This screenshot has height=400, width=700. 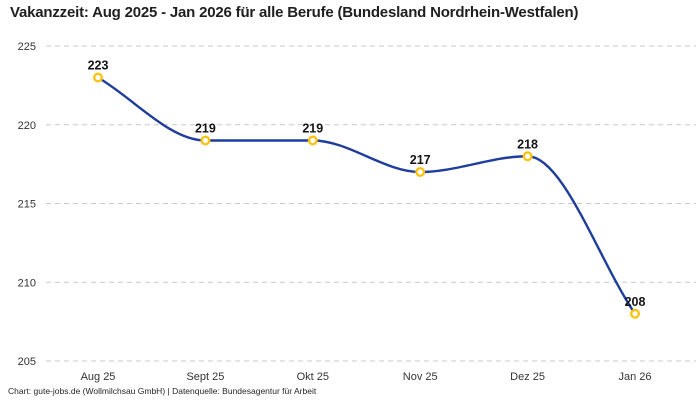 What do you see at coordinates (205, 377) in the screenshot?
I see `x-axis-tick-label: Sept 25` at bounding box center [205, 377].